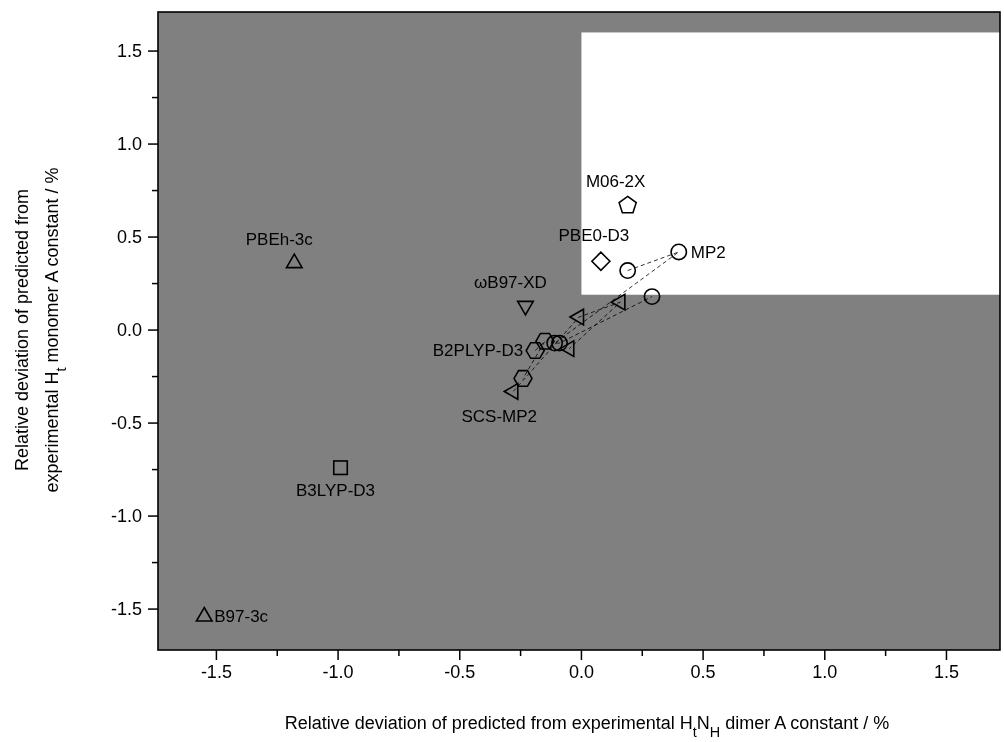  I want to click on y-tick-label: 1.5, so click(129, 51).